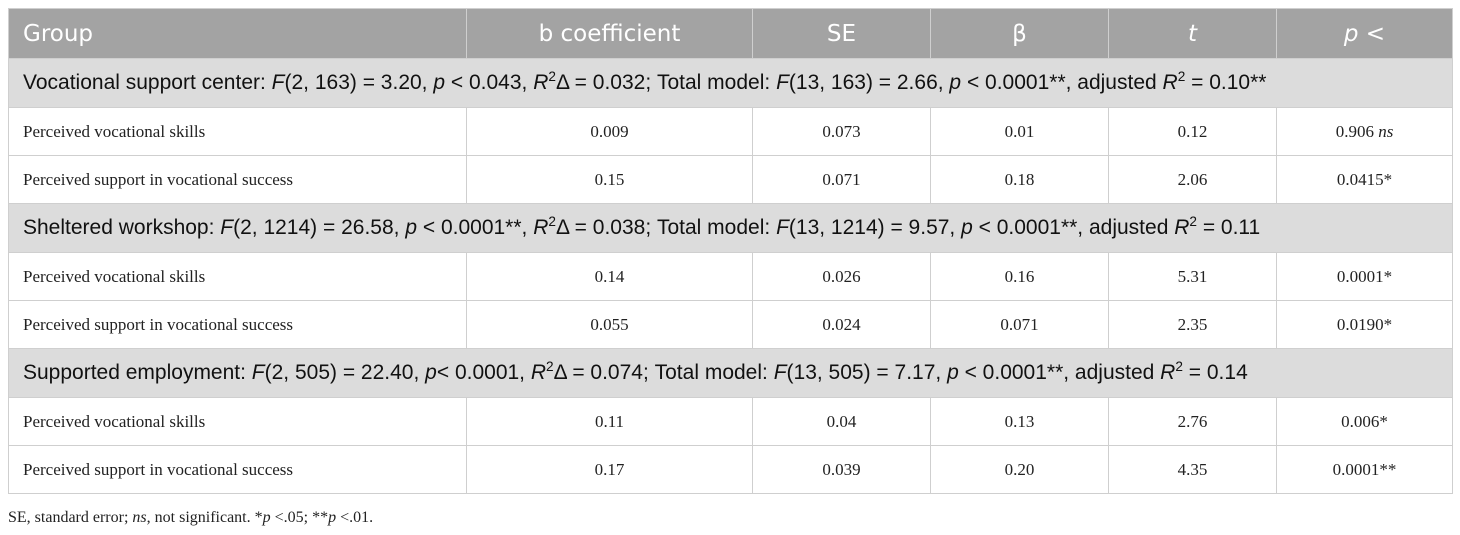  Describe the element at coordinates (609, 421) in the screenshot. I see `text: 0.11` at that location.